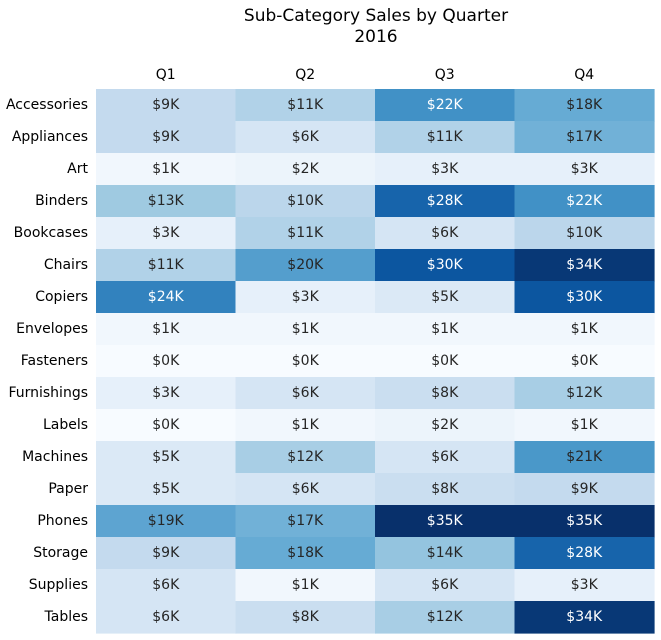 This screenshot has width=661, height=640. Describe the element at coordinates (445, 553) in the screenshot. I see `cell-storage-q3` at that location.